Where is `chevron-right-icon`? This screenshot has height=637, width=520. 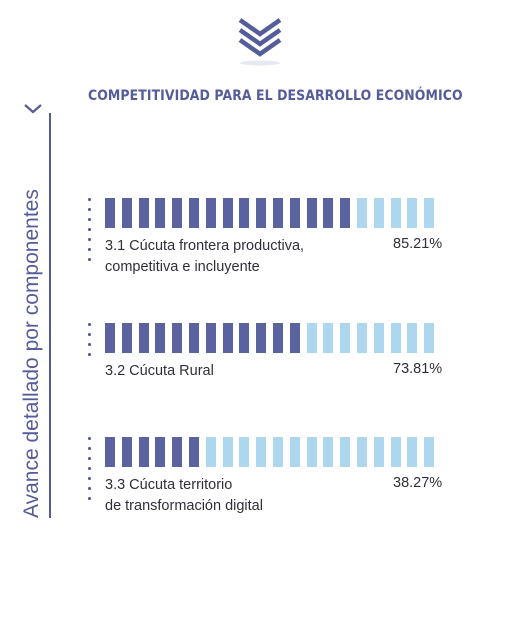 chevron-right-icon is located at coordinates (33, 109).